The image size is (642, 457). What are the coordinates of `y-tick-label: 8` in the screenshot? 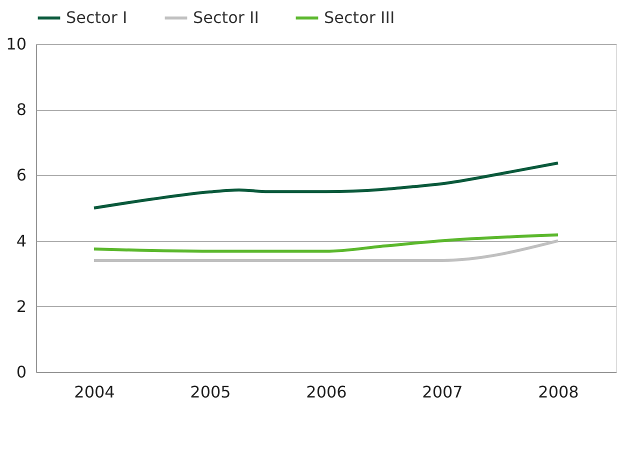 It's located at (21, 110).